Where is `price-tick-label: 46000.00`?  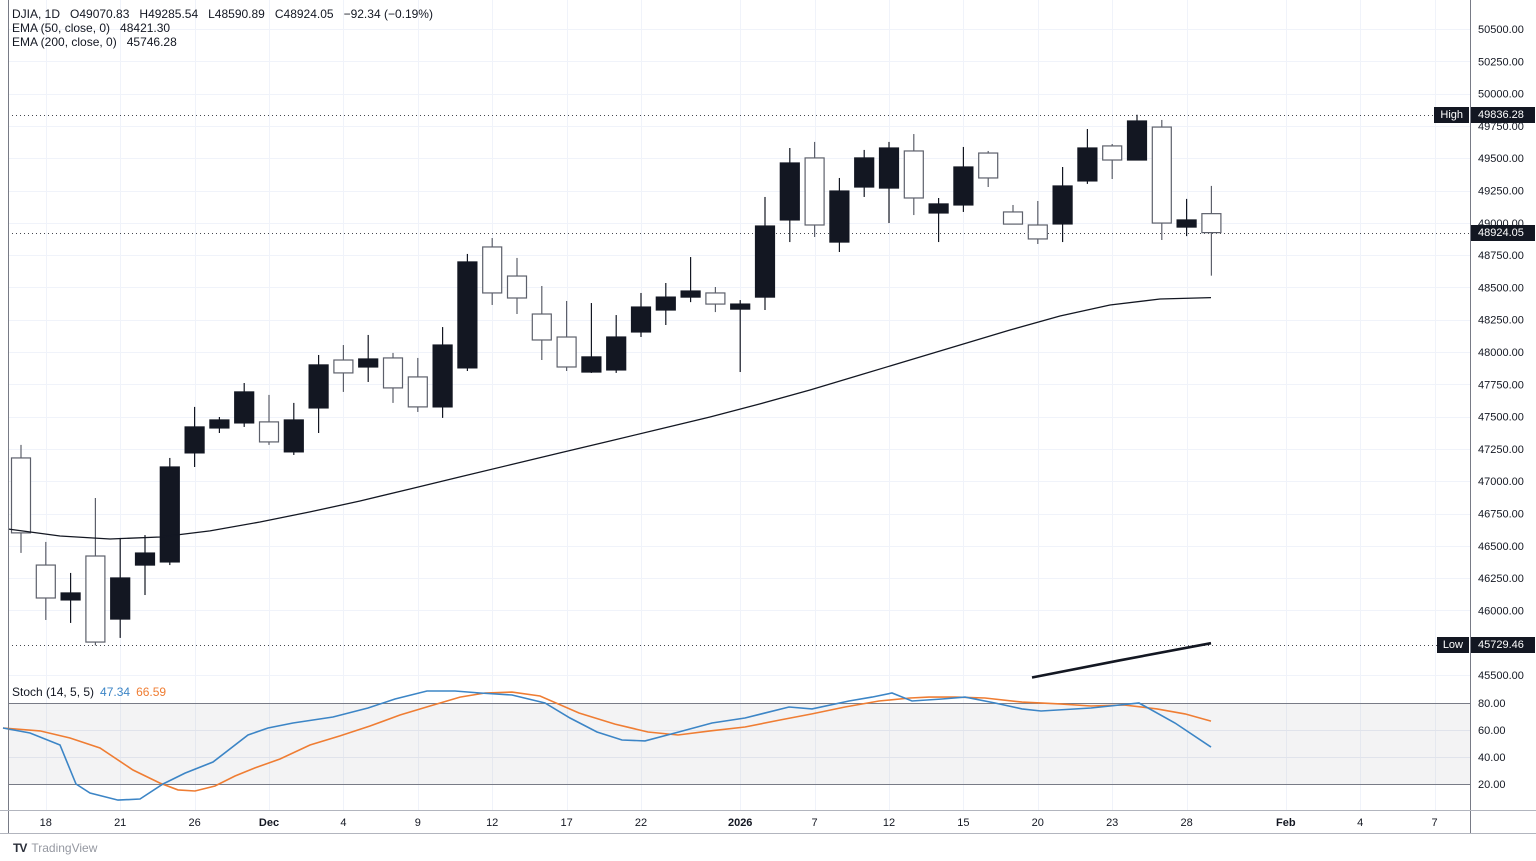 price-tick-label: 46000.00 is located at coordinates (1501, 611).